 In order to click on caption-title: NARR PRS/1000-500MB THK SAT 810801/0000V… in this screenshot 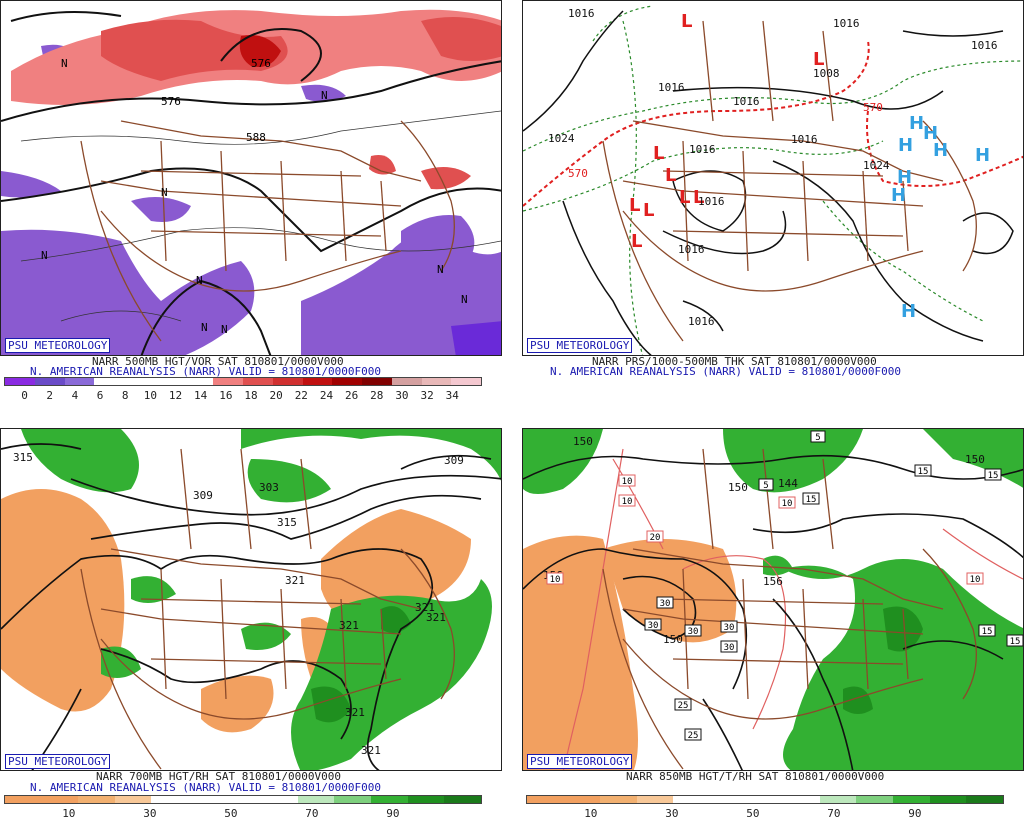, I will do `click(734, 361)`.